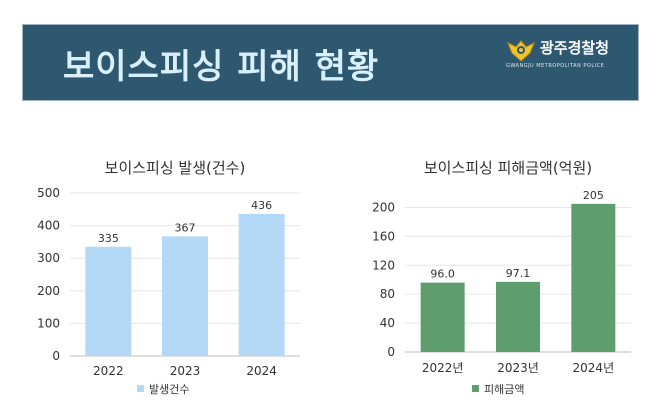  What do you see at coordinates (521, 51) in the screenshot?
I see `police-emblem-icon` at bounding box center [521, 51].